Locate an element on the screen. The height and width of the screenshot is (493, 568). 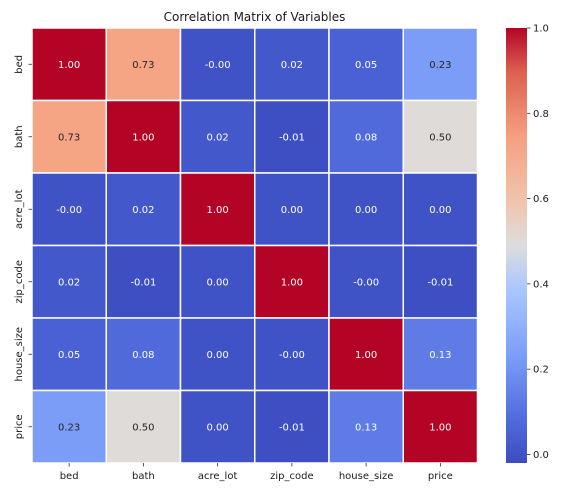
y-tick-label-price: price is located at coordinates (19, 426).